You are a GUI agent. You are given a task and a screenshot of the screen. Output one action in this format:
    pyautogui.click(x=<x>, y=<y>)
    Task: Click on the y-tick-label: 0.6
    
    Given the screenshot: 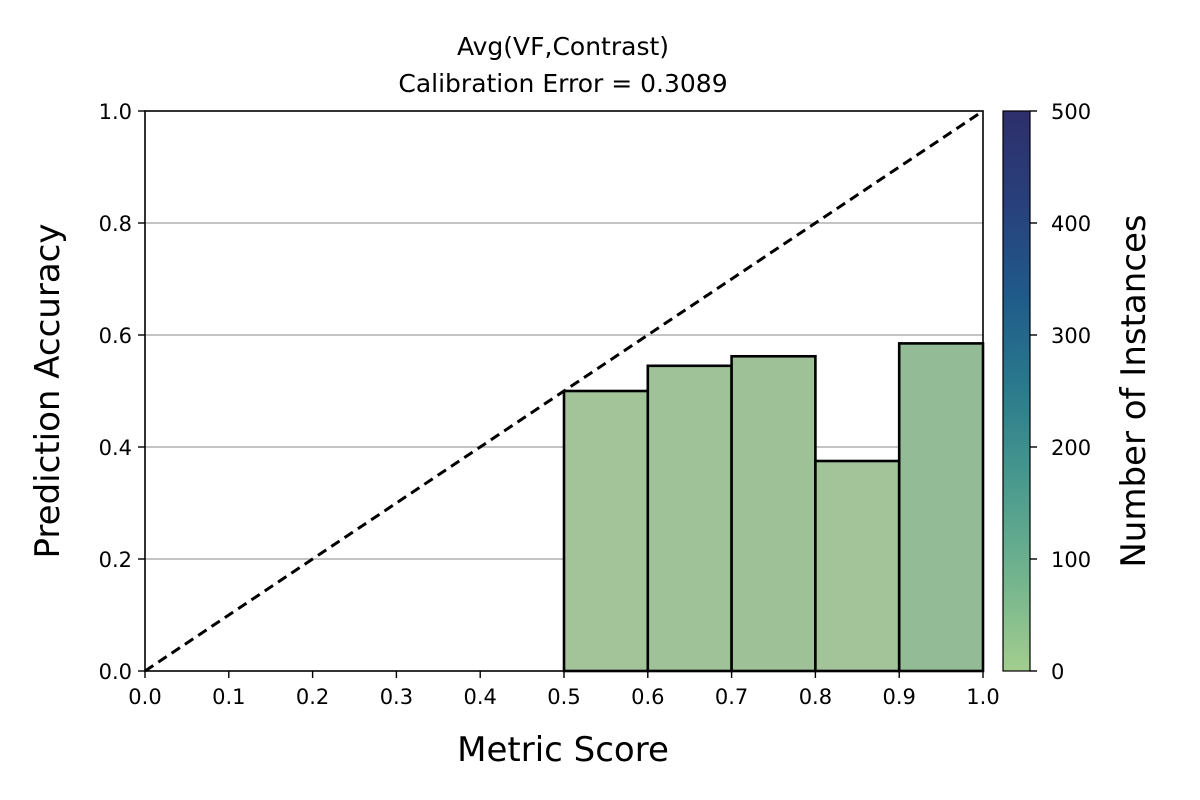 What is the action you would take?
    pyautogui.click(x=115, y=336)
    